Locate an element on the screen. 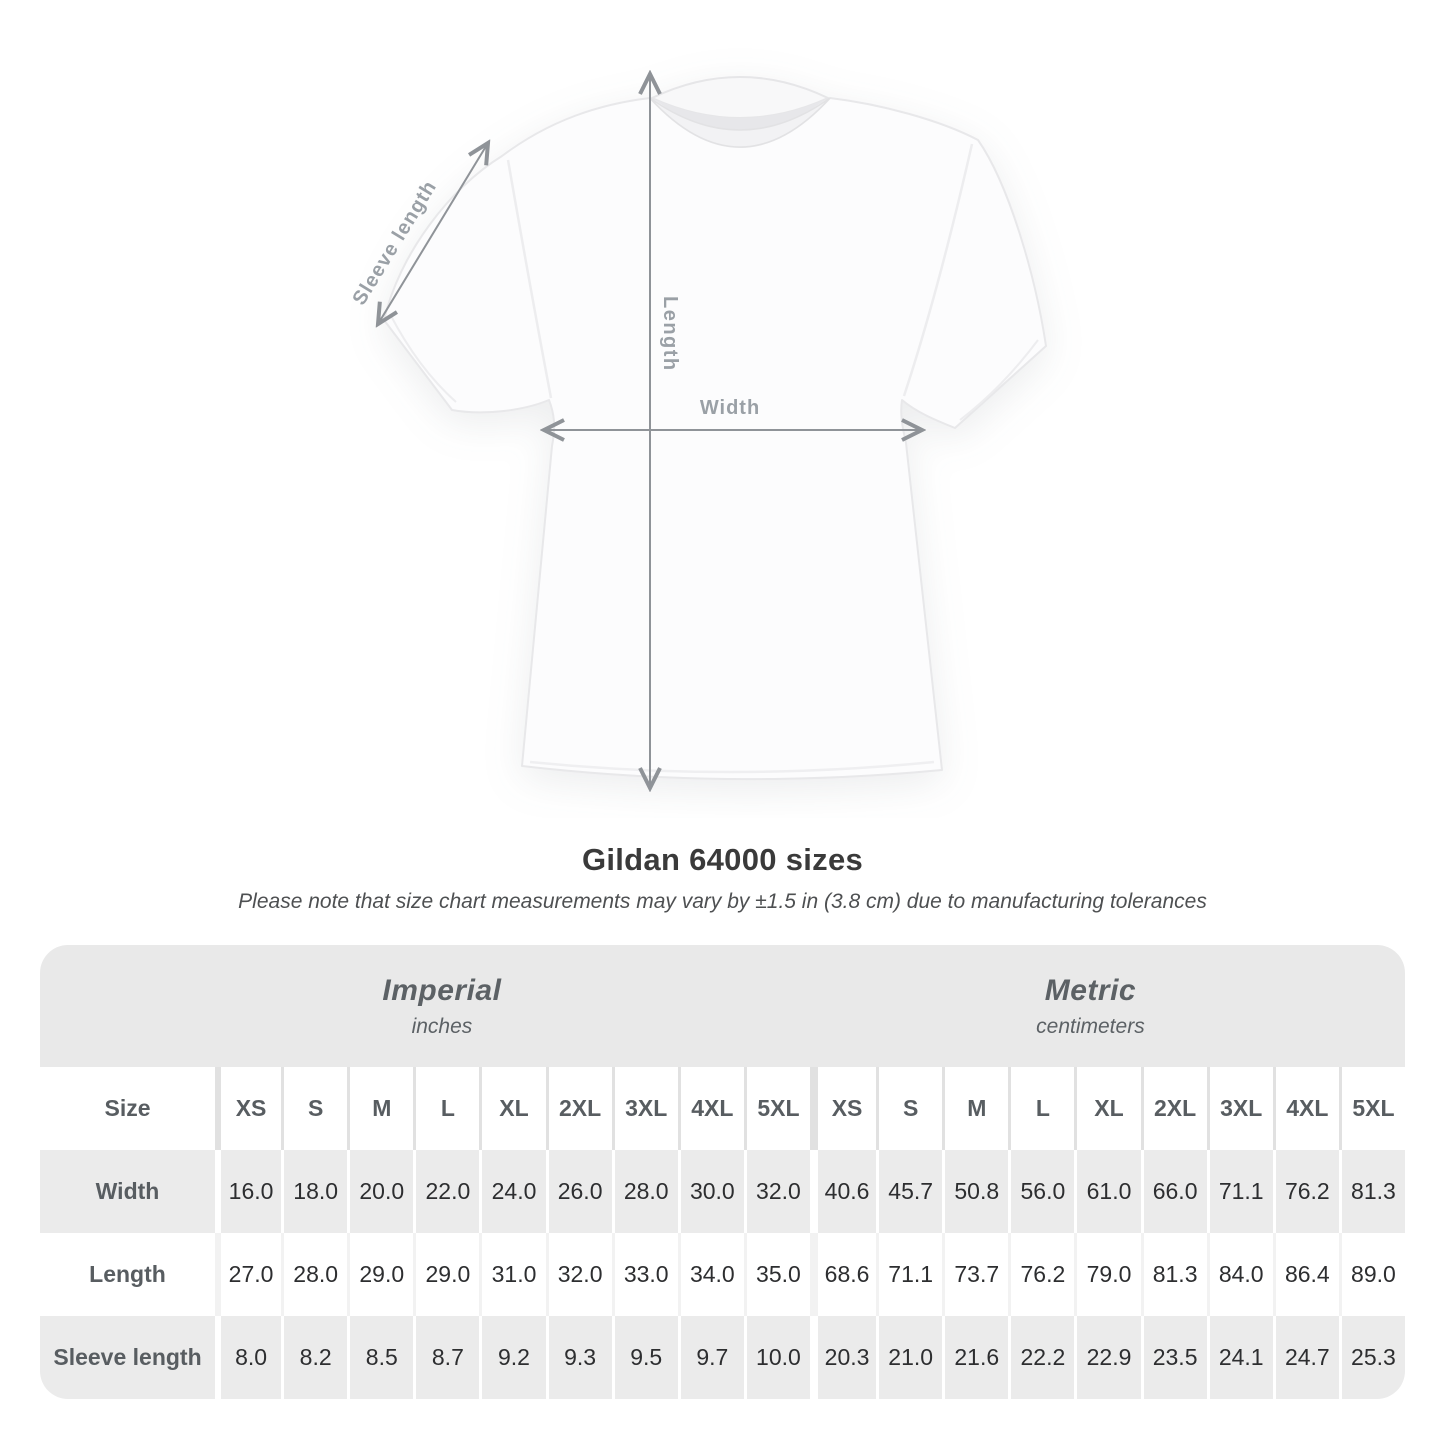  measurement-cell: 79.0 is located at coordinates (1107, 1274).